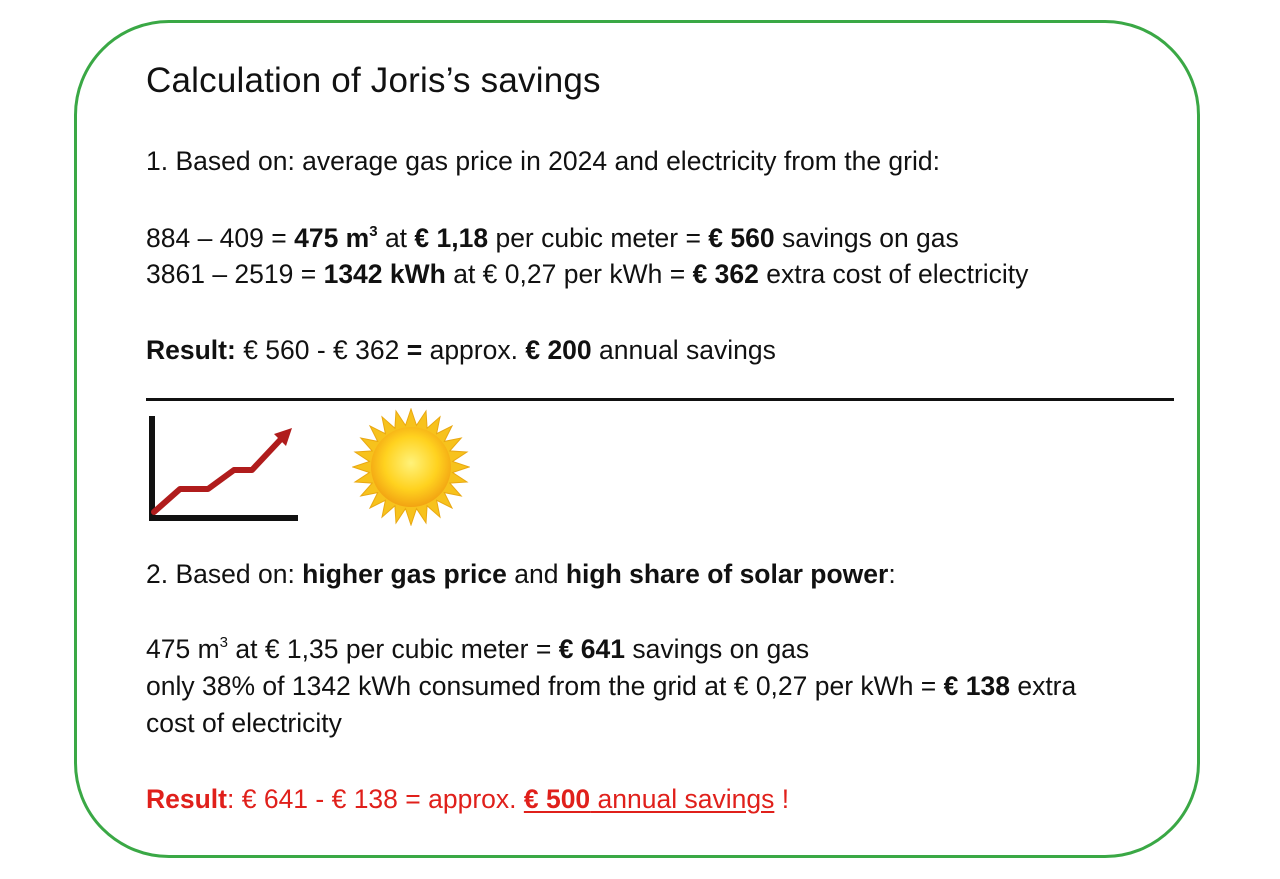 Image resolution: width=1280 pixels, height=879 pixels. I want to click on section2-elec-line-2: cost of electricity, so click(244, 723).